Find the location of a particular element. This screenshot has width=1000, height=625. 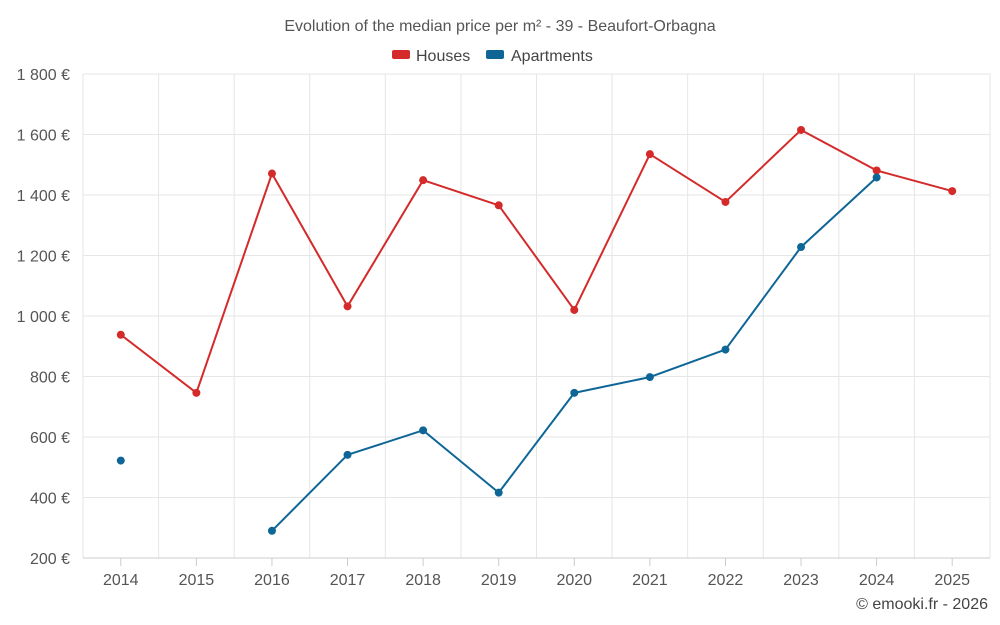

data-point-houses-2022 is located at coordinates (725, 201).